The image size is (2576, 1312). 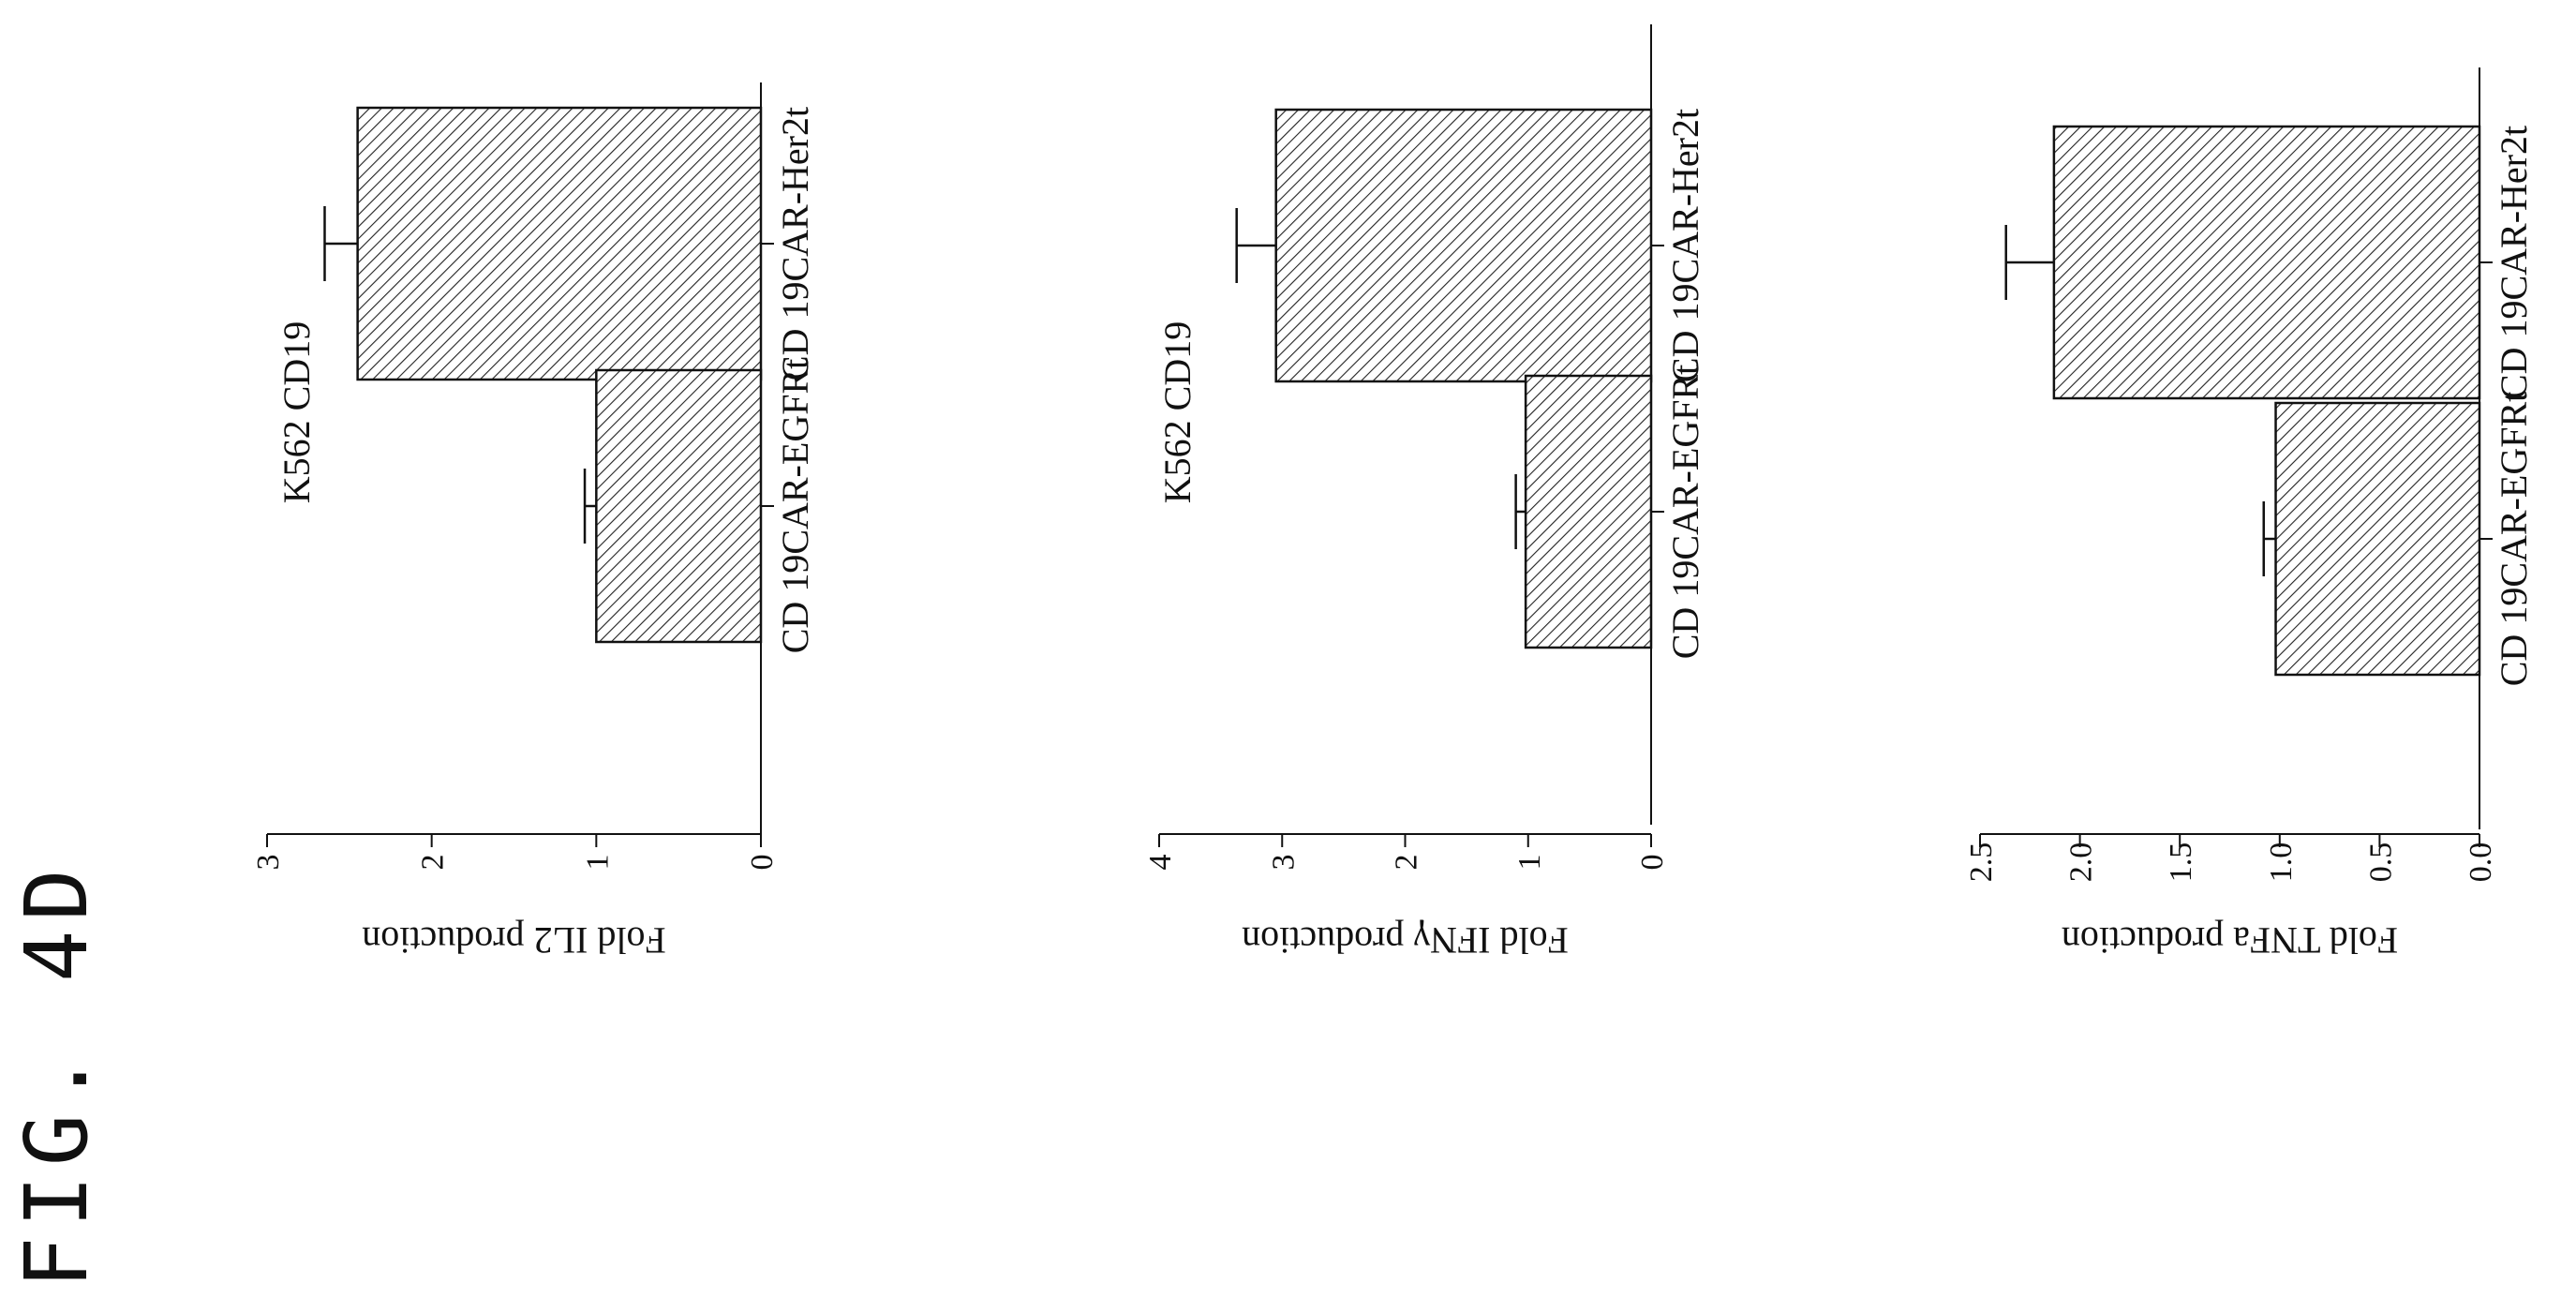 What do you see at coordinates (1405, 941) in the screenshot?
I see `y-axis-label: Fold IFNγ production` at bounding box center [1405, 941].